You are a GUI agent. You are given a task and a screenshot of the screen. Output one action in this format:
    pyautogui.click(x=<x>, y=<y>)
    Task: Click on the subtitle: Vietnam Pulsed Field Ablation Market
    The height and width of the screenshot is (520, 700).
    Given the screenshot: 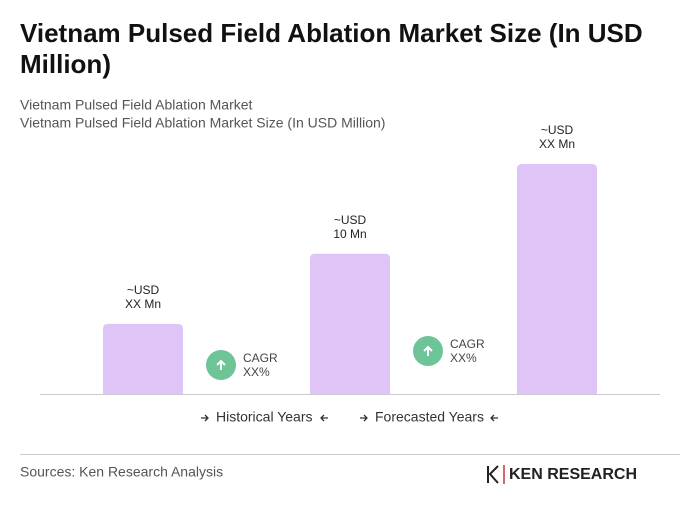 What is the action you would take?
    pyautogui.click(x=136, y=105)
    